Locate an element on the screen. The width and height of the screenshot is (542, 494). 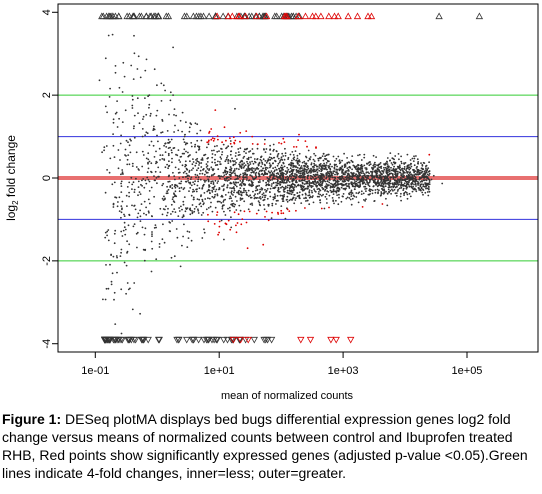
out-of-range-down-marker is located at coordinates (134, 340).